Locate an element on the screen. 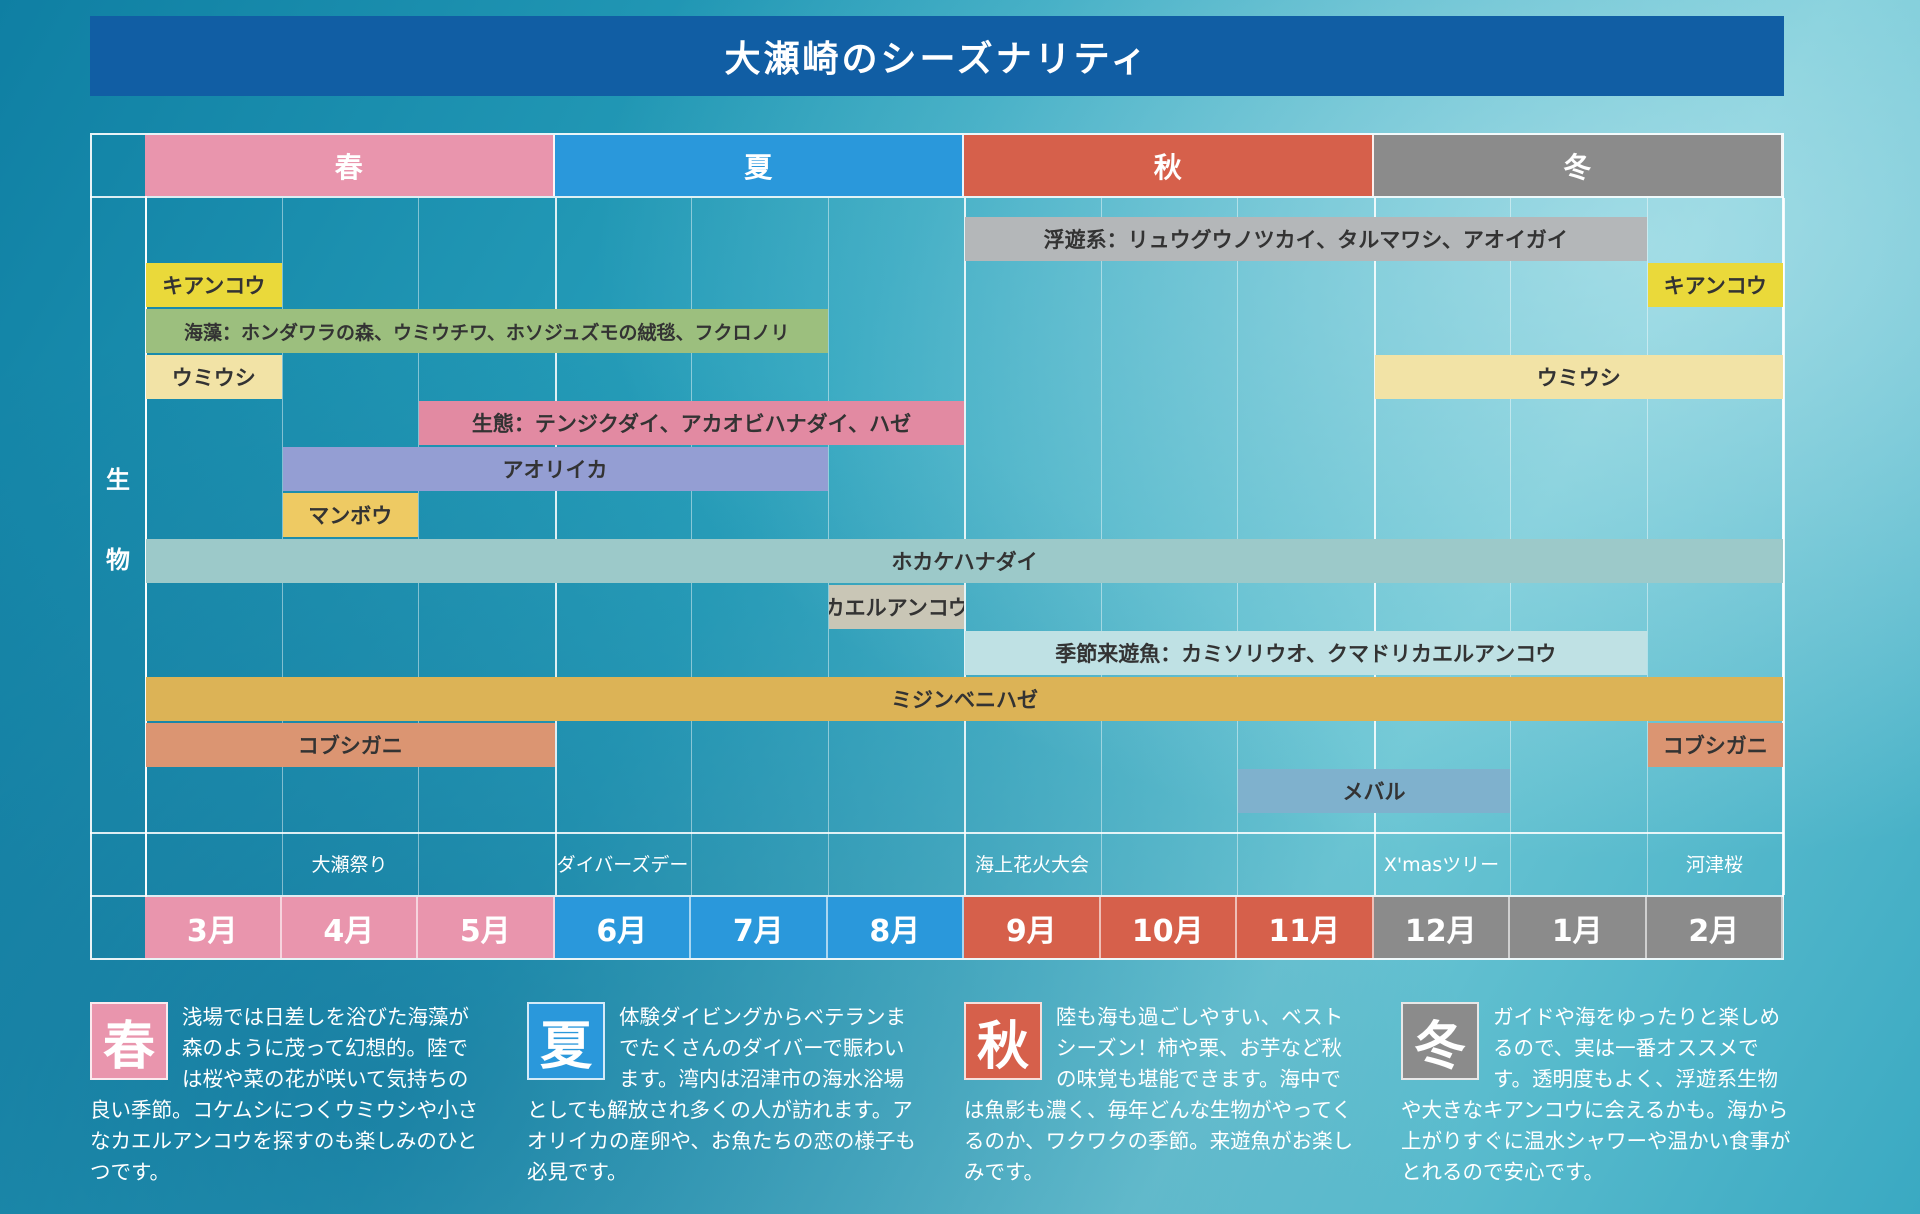  month-cell: 8月 is located at coordinates (895, 927).